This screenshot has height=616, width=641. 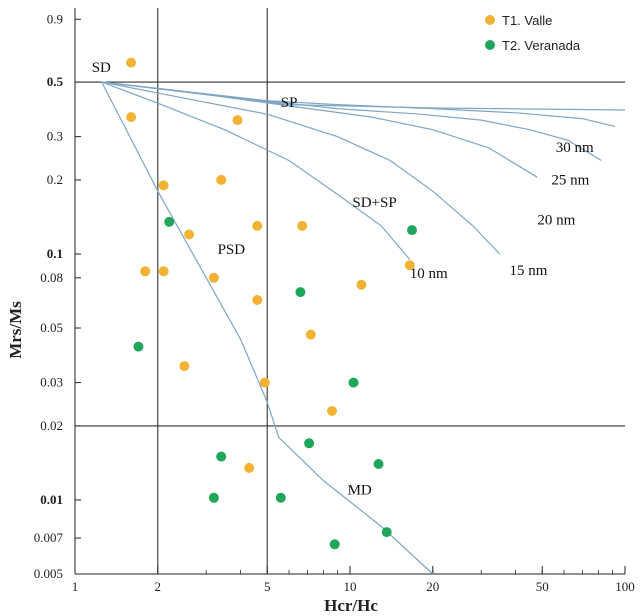 I want to click on region-label: SD+SP, so click(x=374, y=203).